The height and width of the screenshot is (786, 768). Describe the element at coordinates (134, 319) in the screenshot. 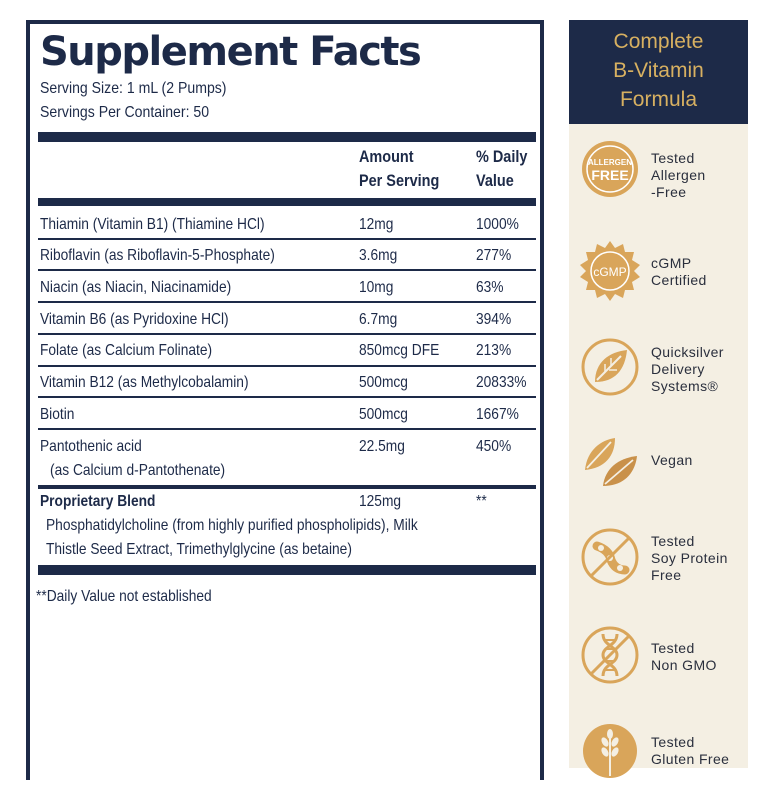

I see `nutrient-name: Vitamin B6 (as Pyridoxine HCl)` at that location.